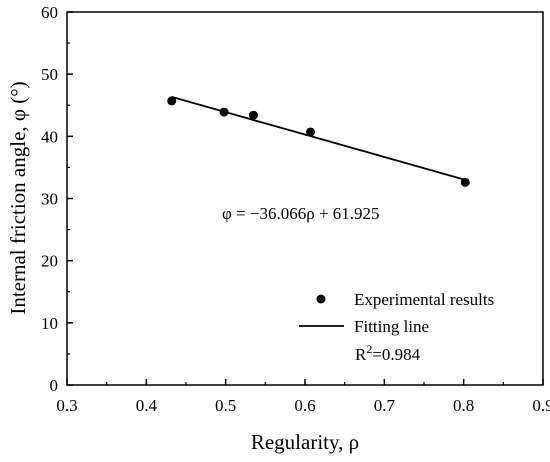 This screenshot has width=550, height=462. Describe the element at coordinates (49, 323) in the screenshot. I see `y-tick-label: 10` at that location.